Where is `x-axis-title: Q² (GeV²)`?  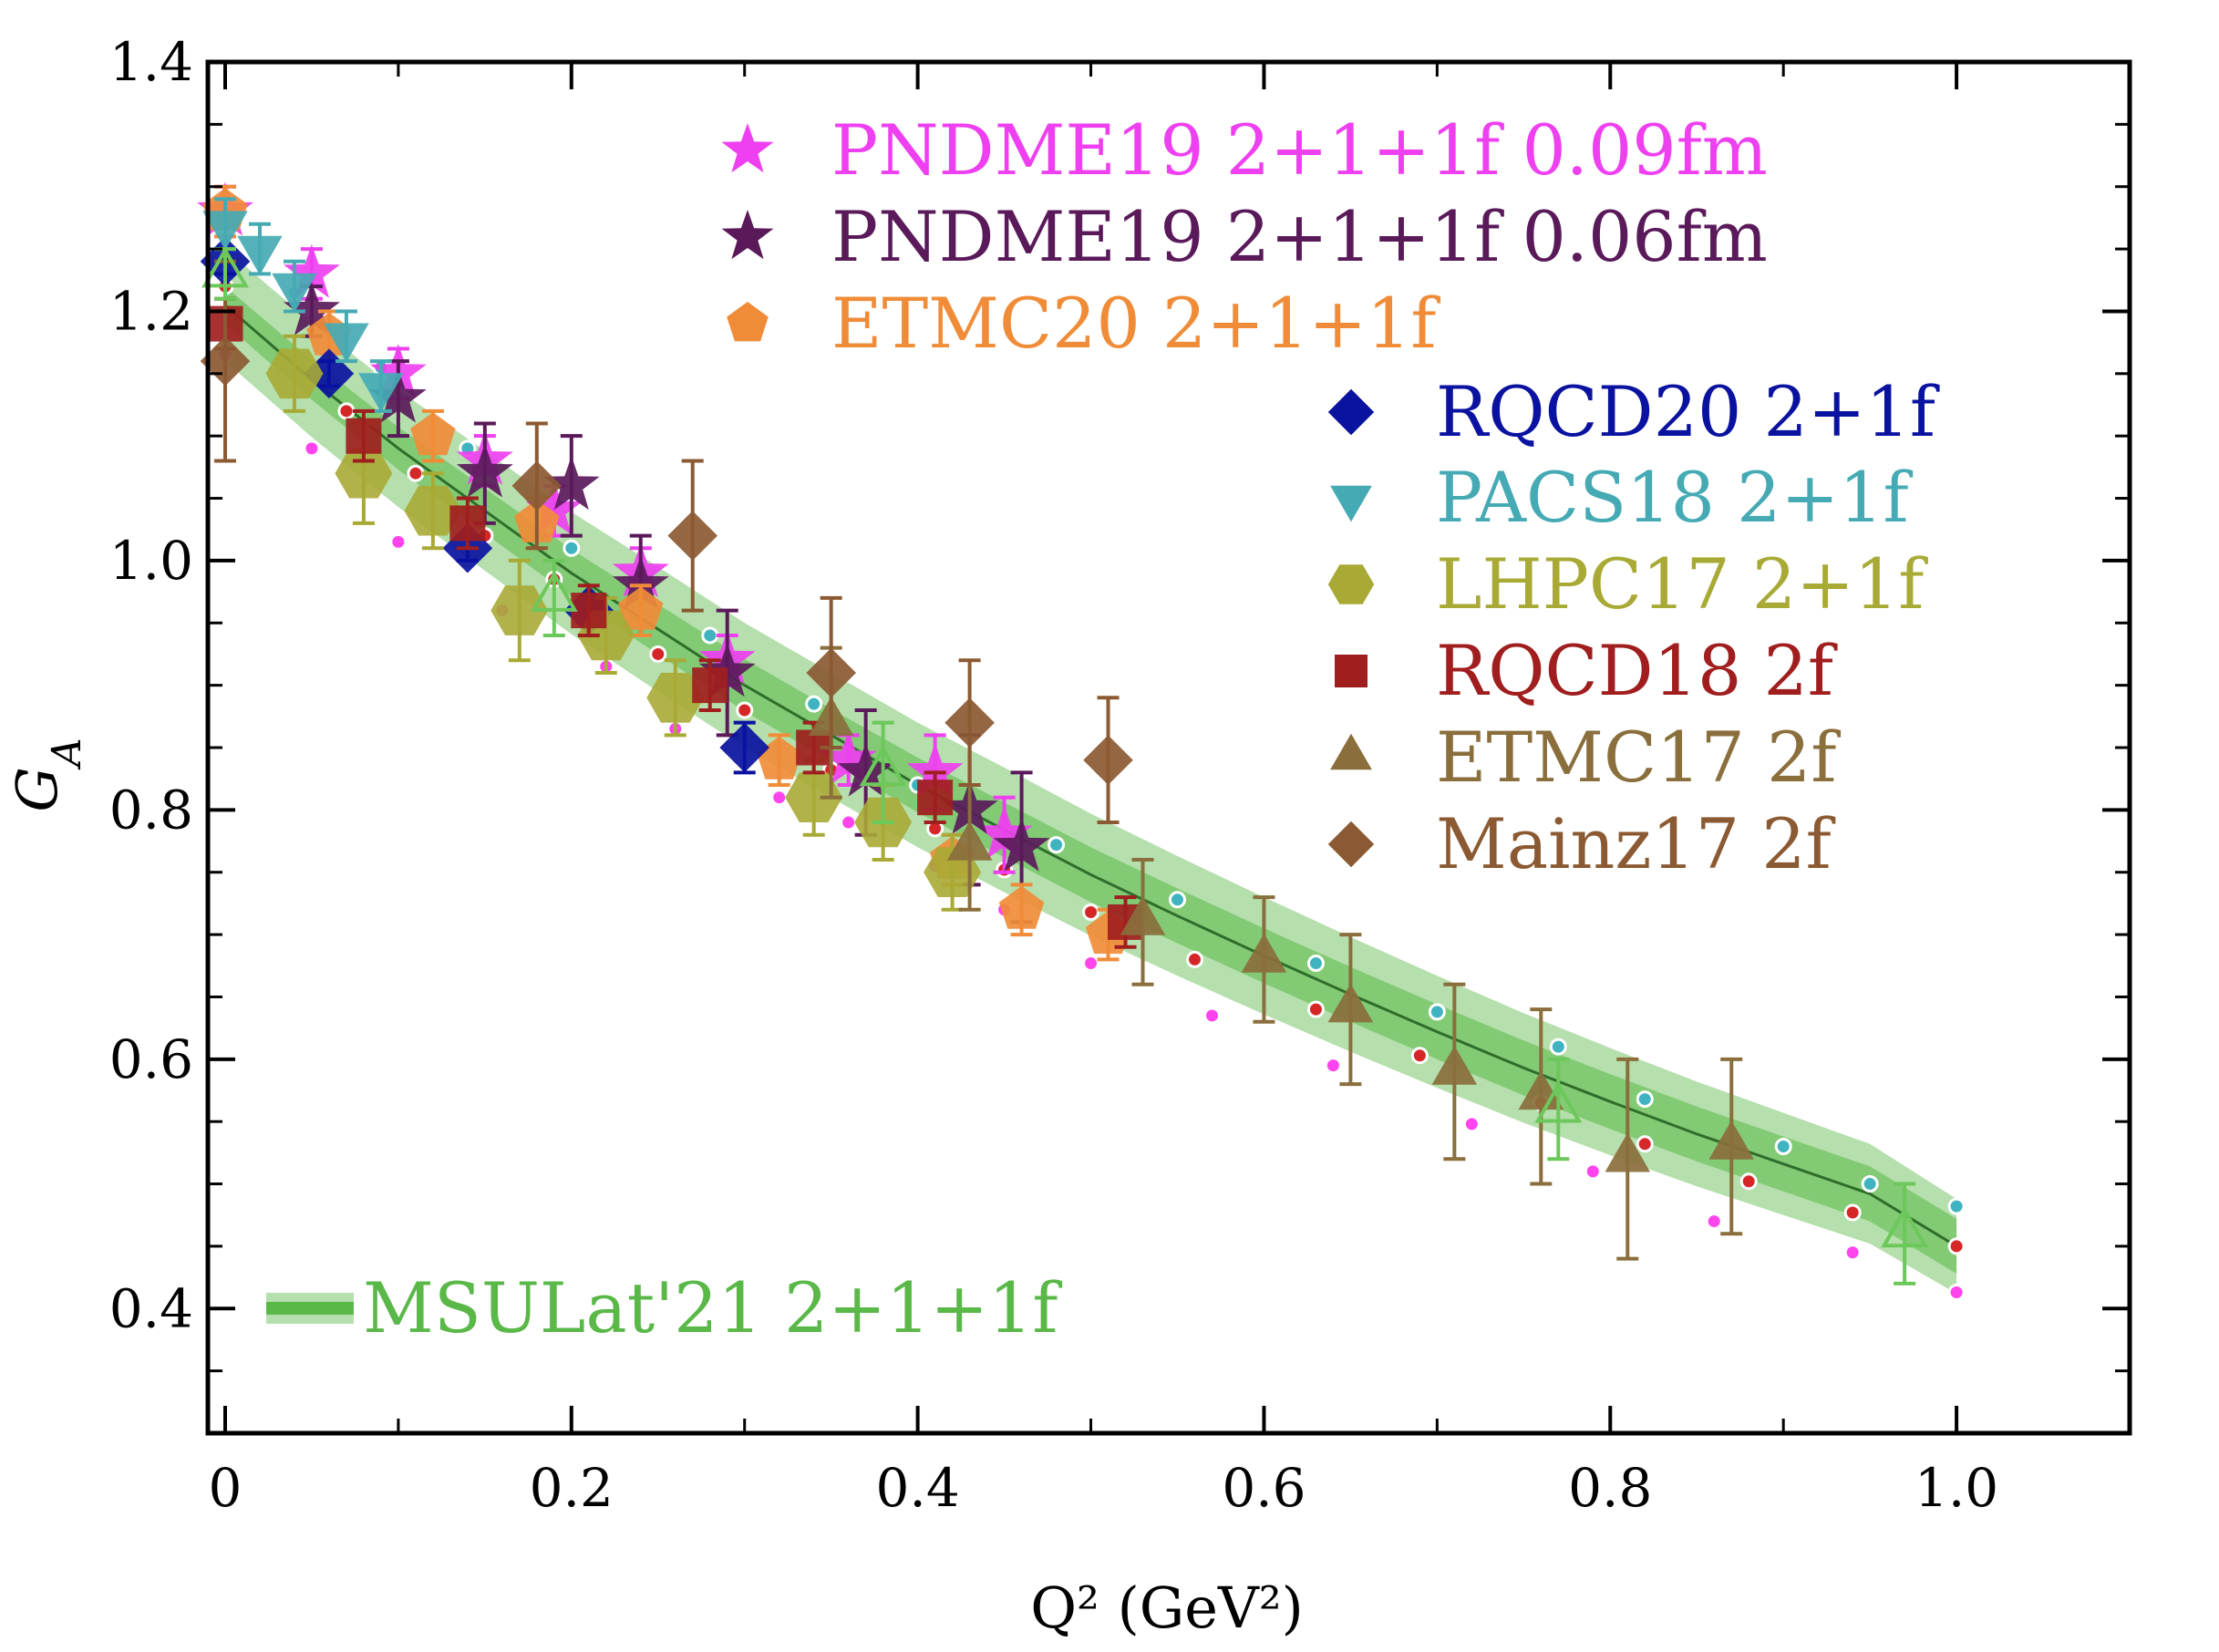
x-axis-title: Q² (GeV²) is located at coordinates (1167, 1608).